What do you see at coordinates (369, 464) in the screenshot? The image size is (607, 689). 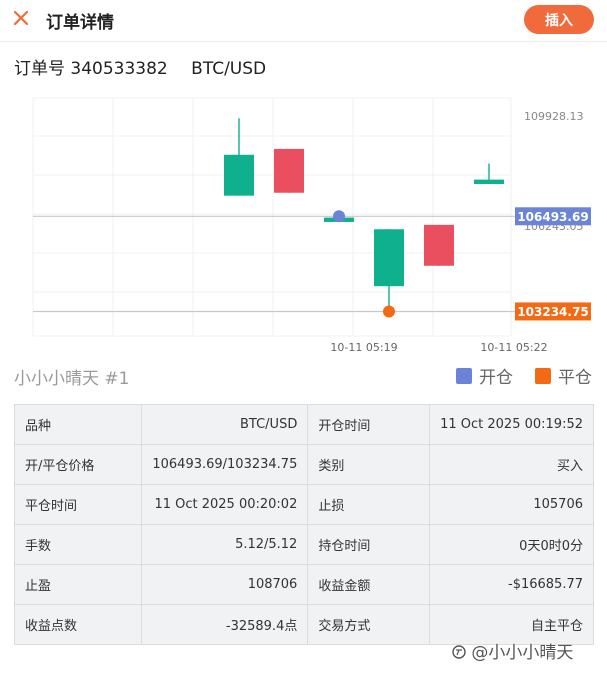 I see `detail-label: 类别` at bounding box center [369, 464].